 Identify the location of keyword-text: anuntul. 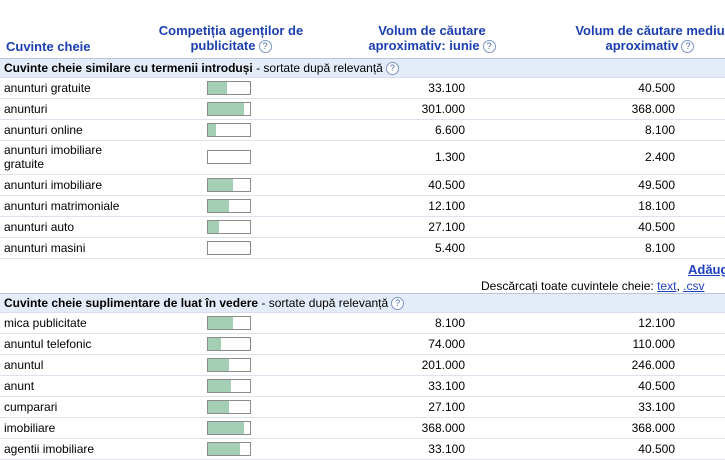
(24, 365).